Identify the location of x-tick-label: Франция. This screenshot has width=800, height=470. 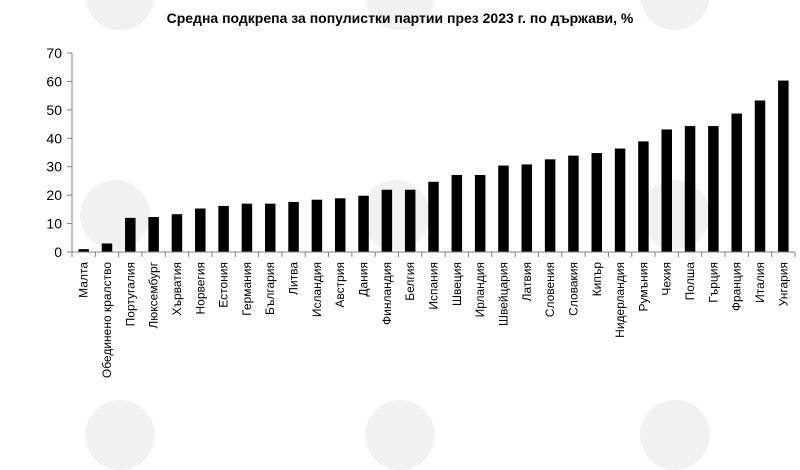
(737, 286).